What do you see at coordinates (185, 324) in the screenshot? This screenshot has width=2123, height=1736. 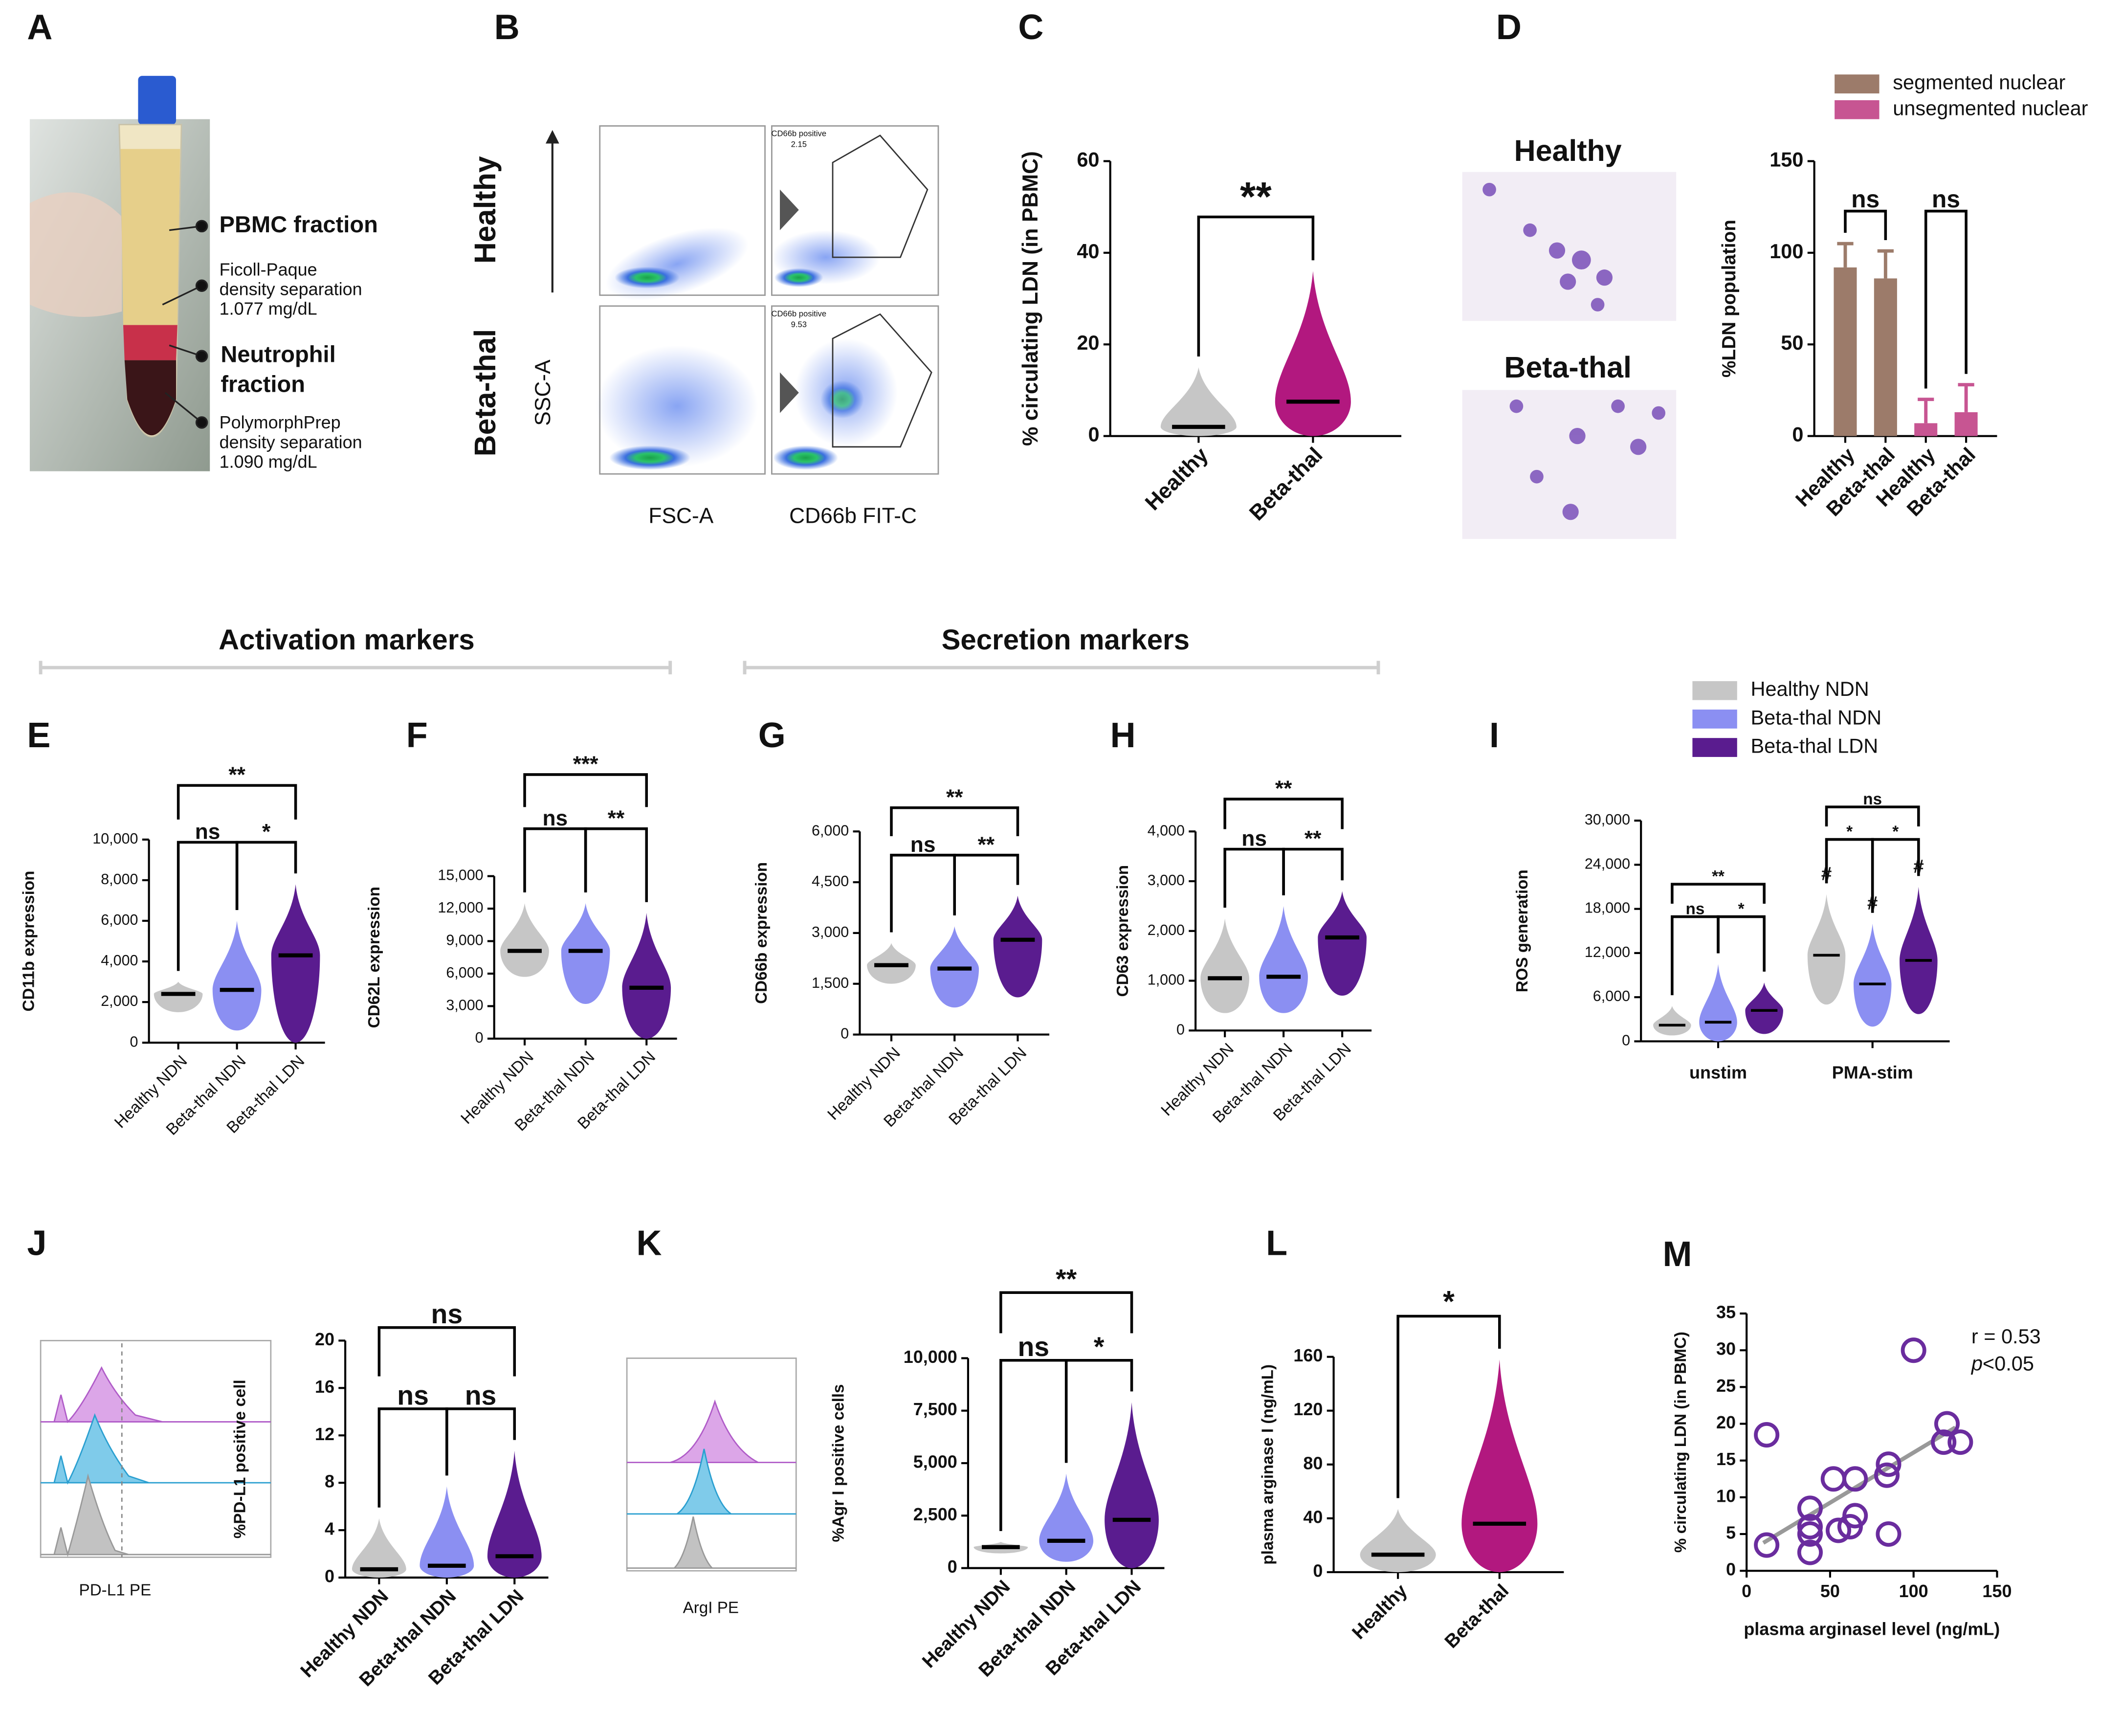 I see `tube-leaders` at bounding box center [185, 324].